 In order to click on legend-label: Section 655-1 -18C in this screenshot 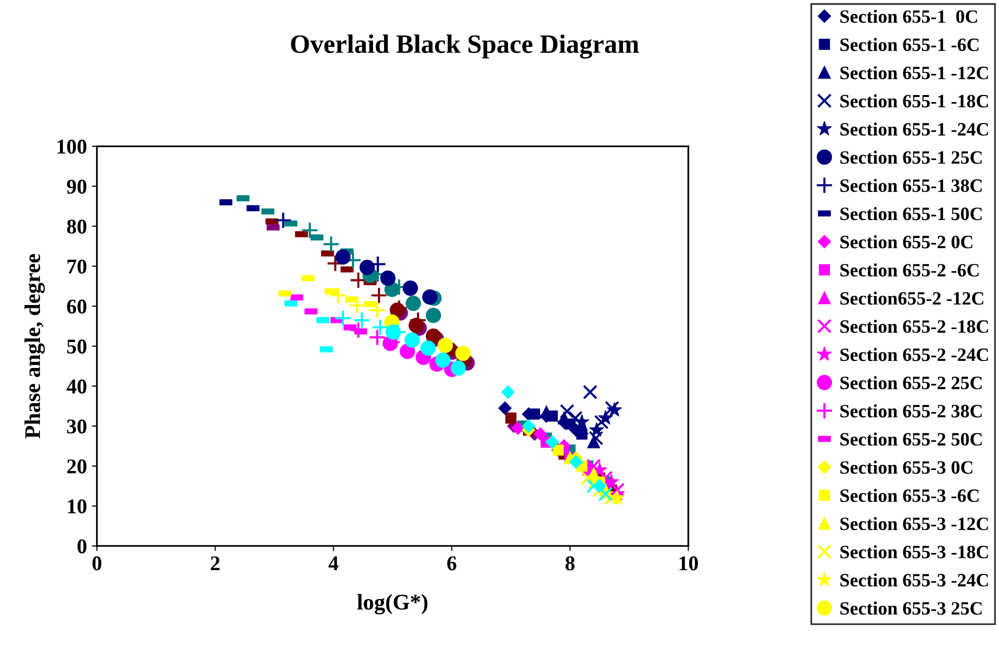, I will do `click(914, 101)`.